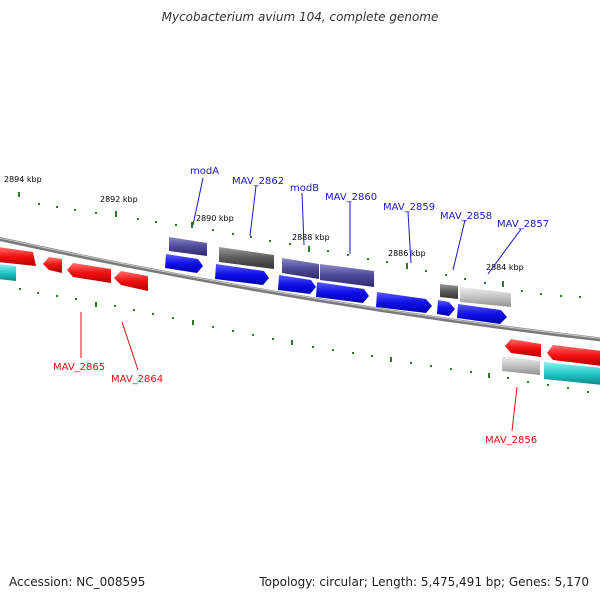  I want to click on tick-label: 2892 kbp, so click(119, 199).